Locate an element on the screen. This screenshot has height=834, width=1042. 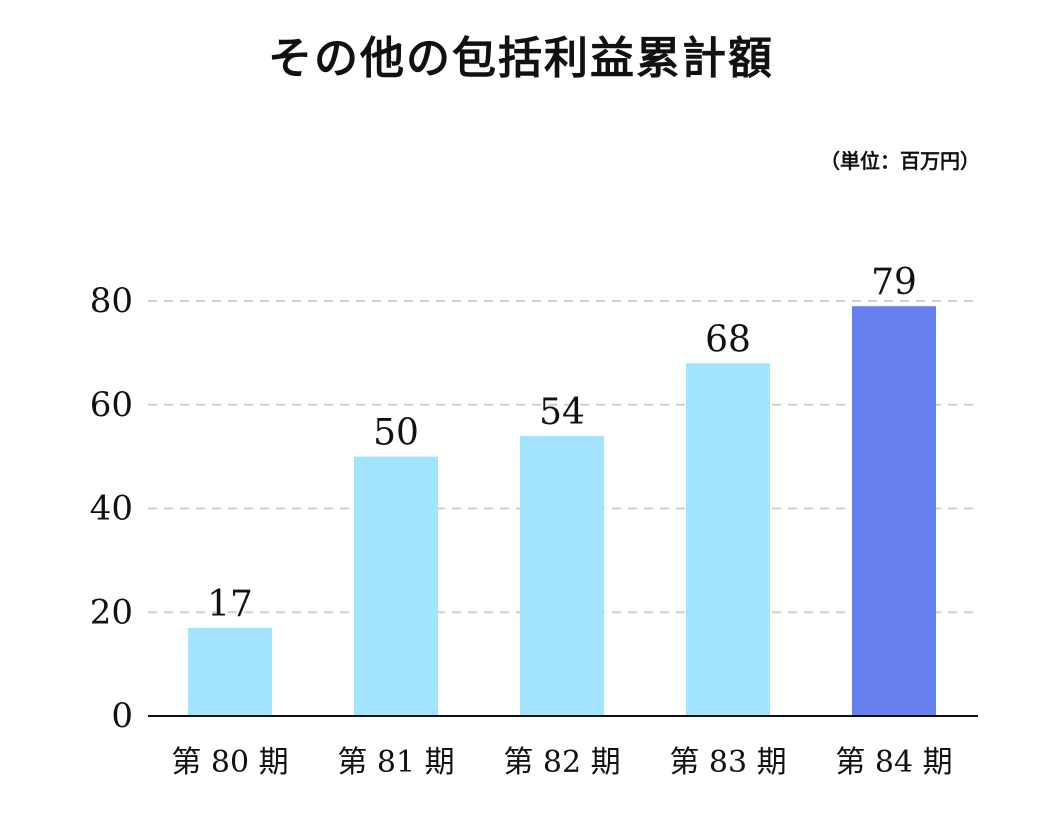
x-tick-label: 第 80 期 is located at coordinates (229, 762).